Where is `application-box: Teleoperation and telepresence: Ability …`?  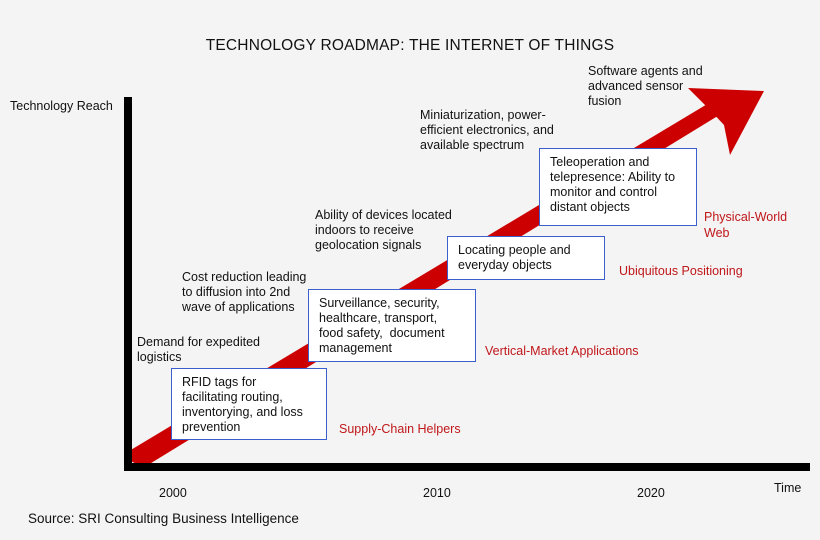 application-box: Teleoperation and telepresence: Ability … is located at coordinates (618, 187).